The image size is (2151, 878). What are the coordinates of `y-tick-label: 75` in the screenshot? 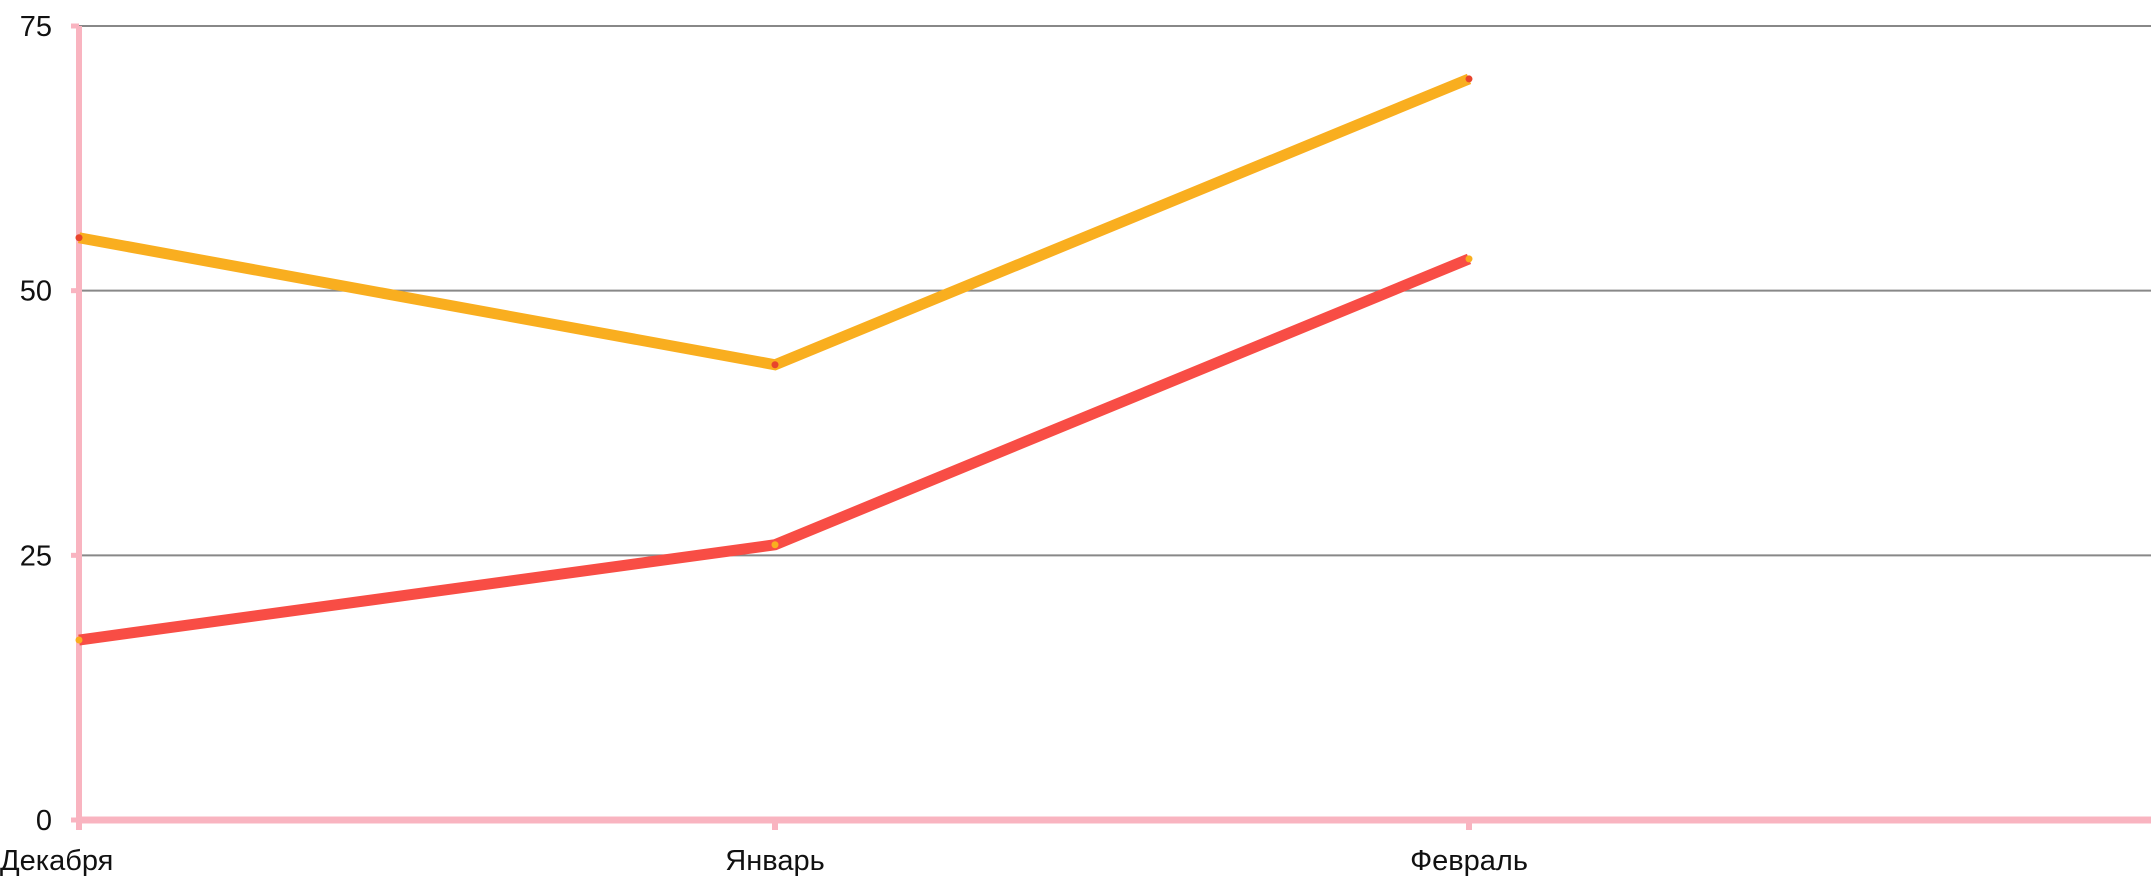 It's located at (36, 27).